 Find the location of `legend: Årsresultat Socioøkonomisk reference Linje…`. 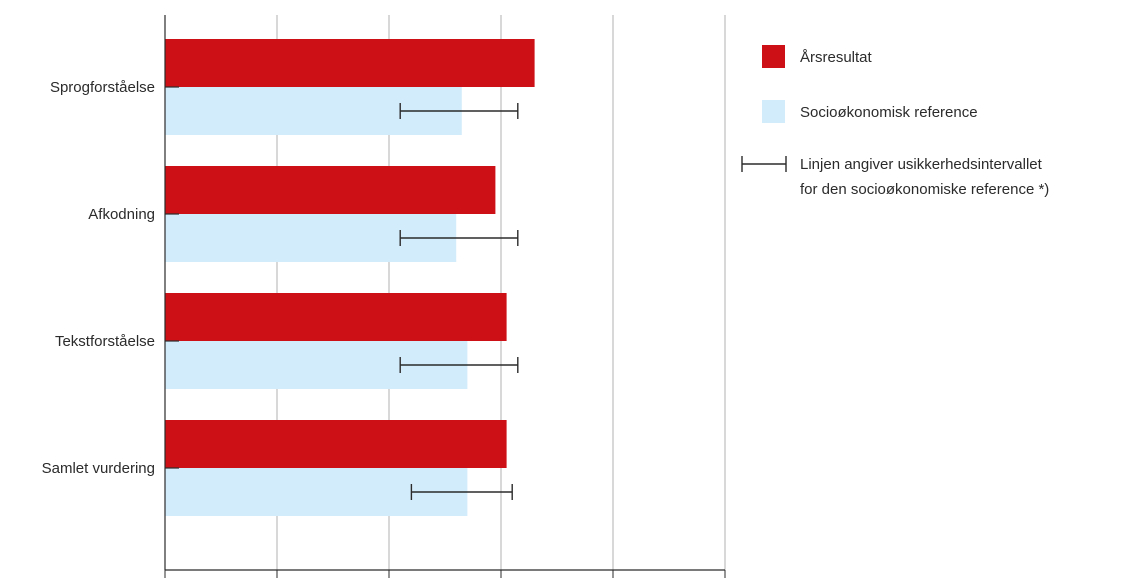

legend: Årsresultat Socioøkonomisk reference Linje… is located at coordinates (895, 121).